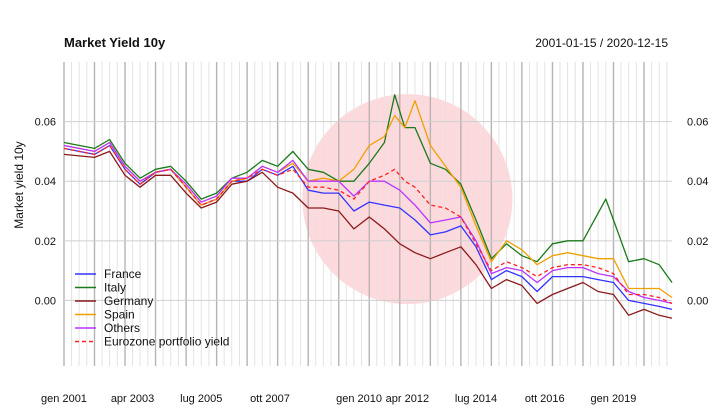  Describe the element at coordinates (697, 301) in the screenshot. I see `y-tick-label-right: 0.00` at that location.